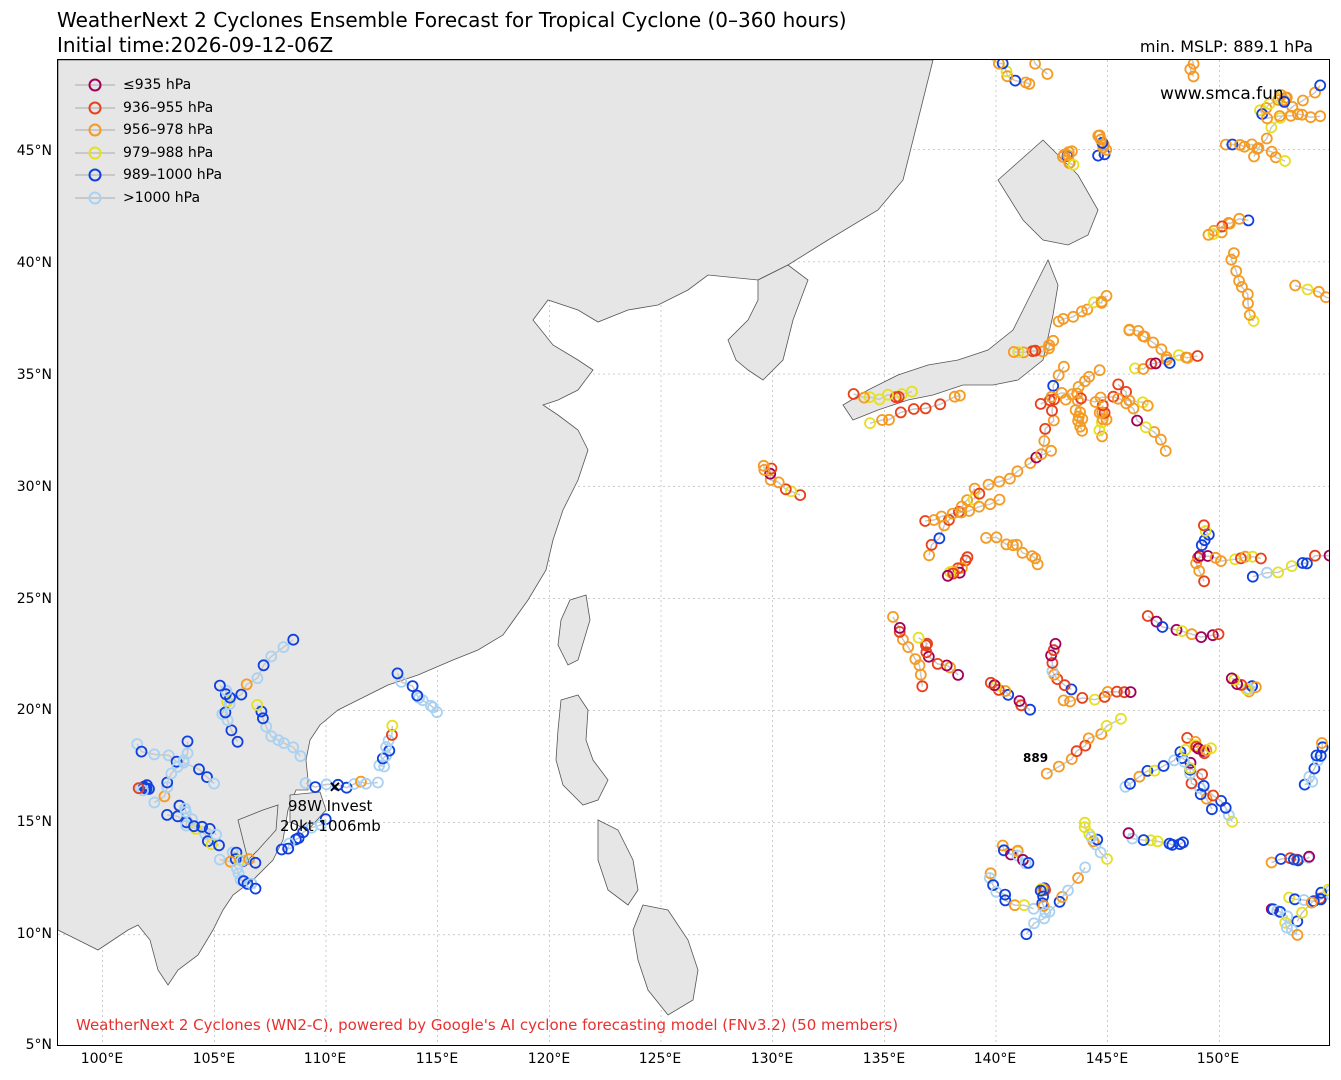 Image resolution: width=1341 pixels, height=1080 pixels. I want to click on lon-tick: 120°E, so click(549, 1059).